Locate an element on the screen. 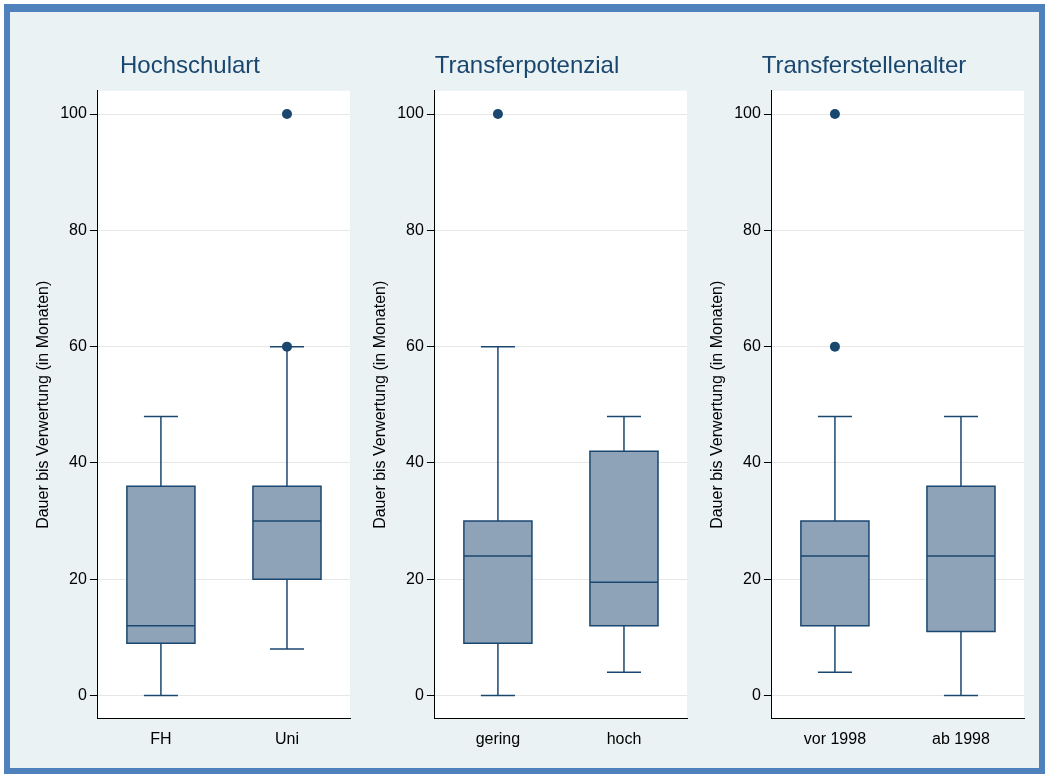 This screenshot has width=1049, height=776. x-tick-label: vor 1998 is located at coordinates (835, 738).